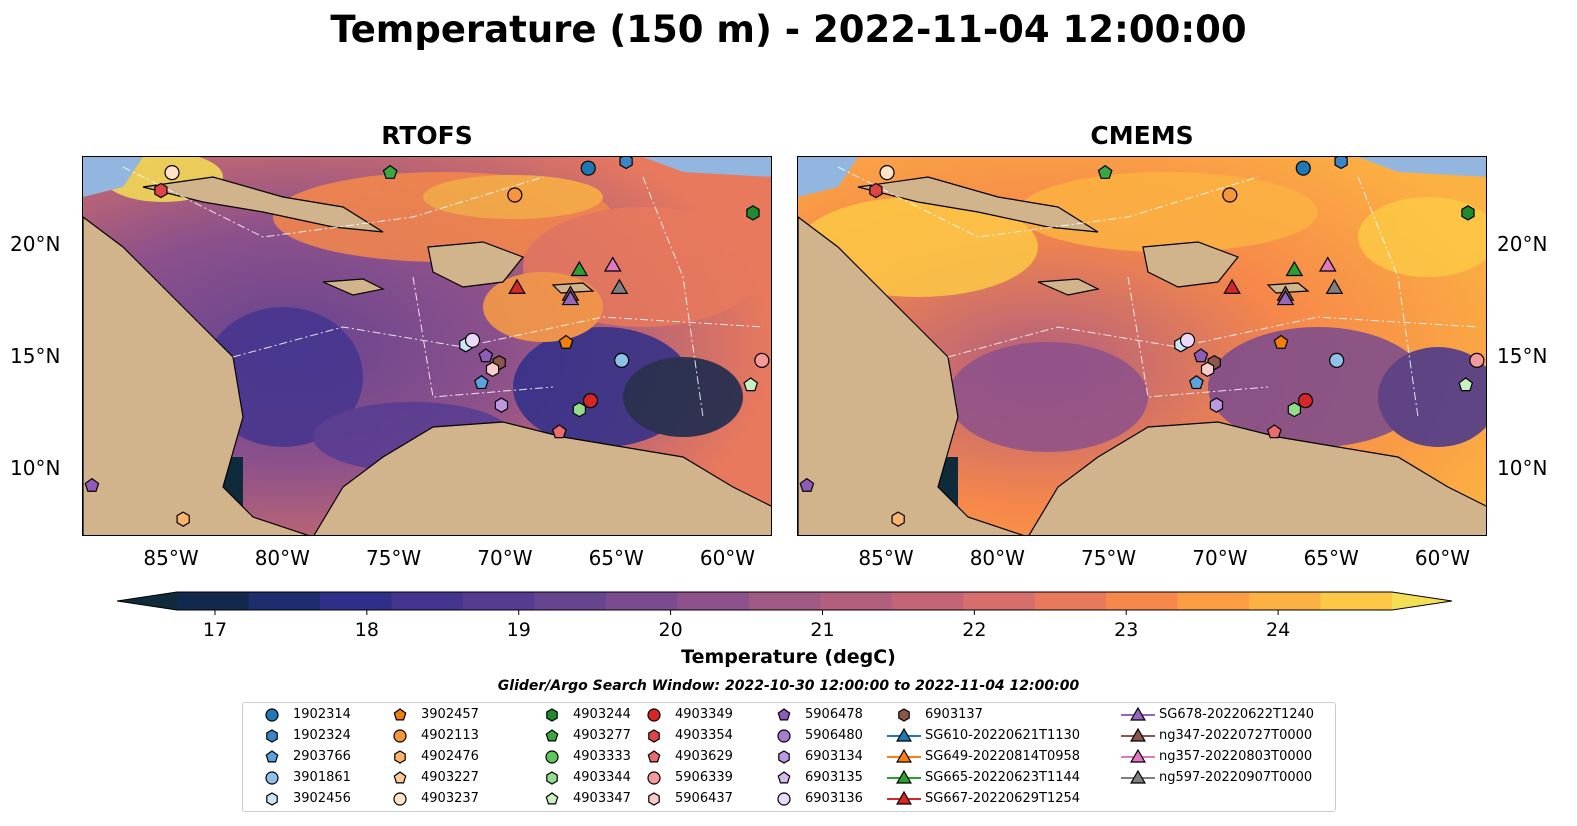 This screenshot has width=1577, height=826. Describe the element at coordinates (450, 798) in the screenshot. I see `legend-entry-label: 4903237` at that location.